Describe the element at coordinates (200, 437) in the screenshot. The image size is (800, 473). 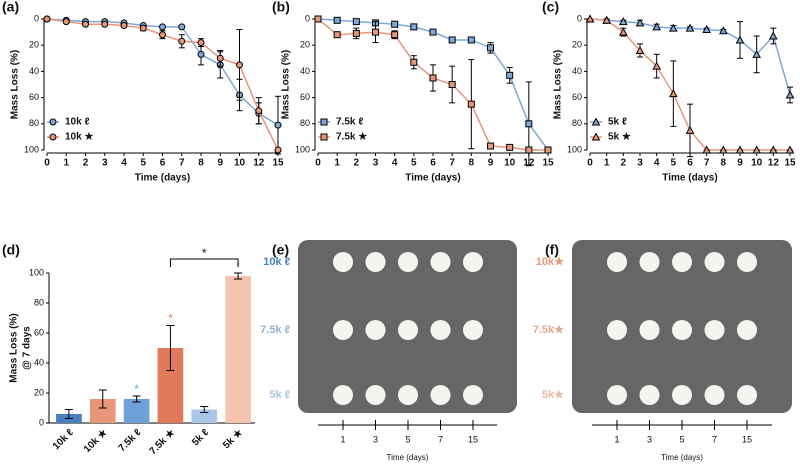
I see `x-tick-label: 5k ℓ` at that location.